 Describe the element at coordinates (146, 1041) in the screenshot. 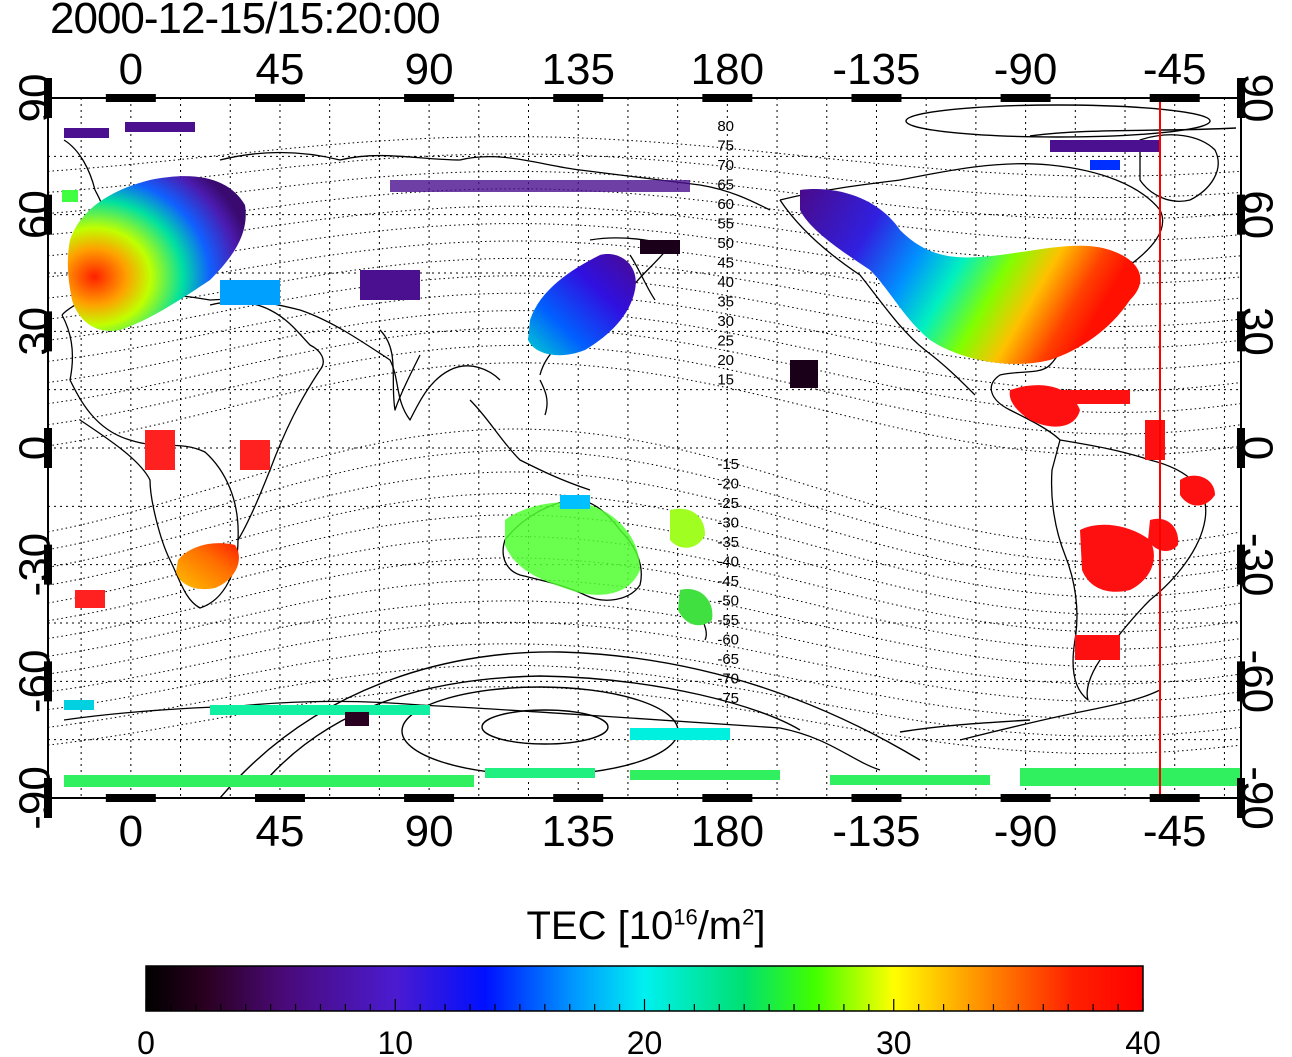

I see `colorbar-label: 0` at that location.